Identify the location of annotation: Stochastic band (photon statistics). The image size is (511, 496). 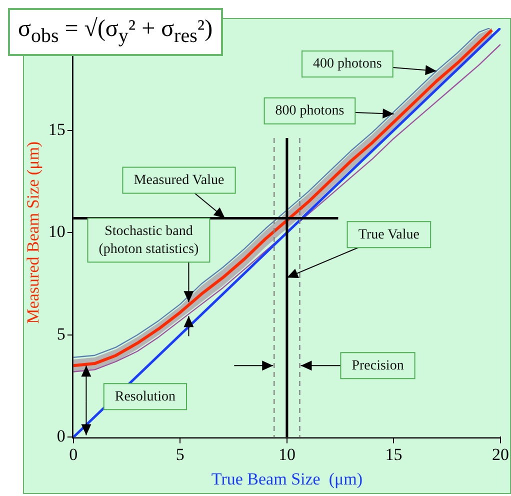
(149, 240).